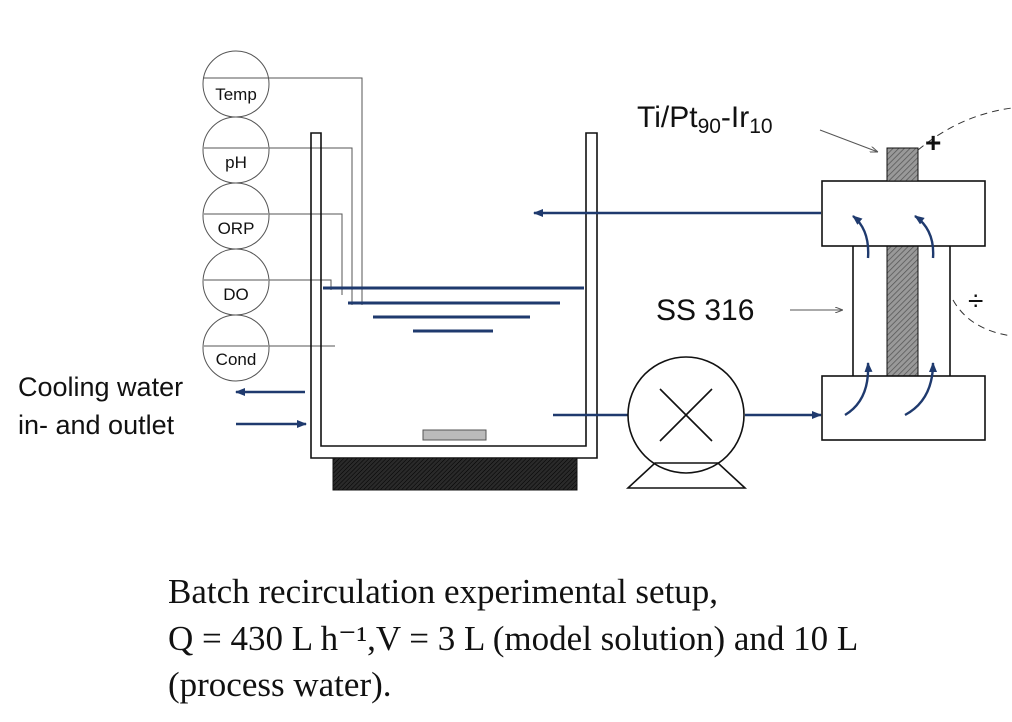  I want to click on plus-sign: +, so click(933, 142).